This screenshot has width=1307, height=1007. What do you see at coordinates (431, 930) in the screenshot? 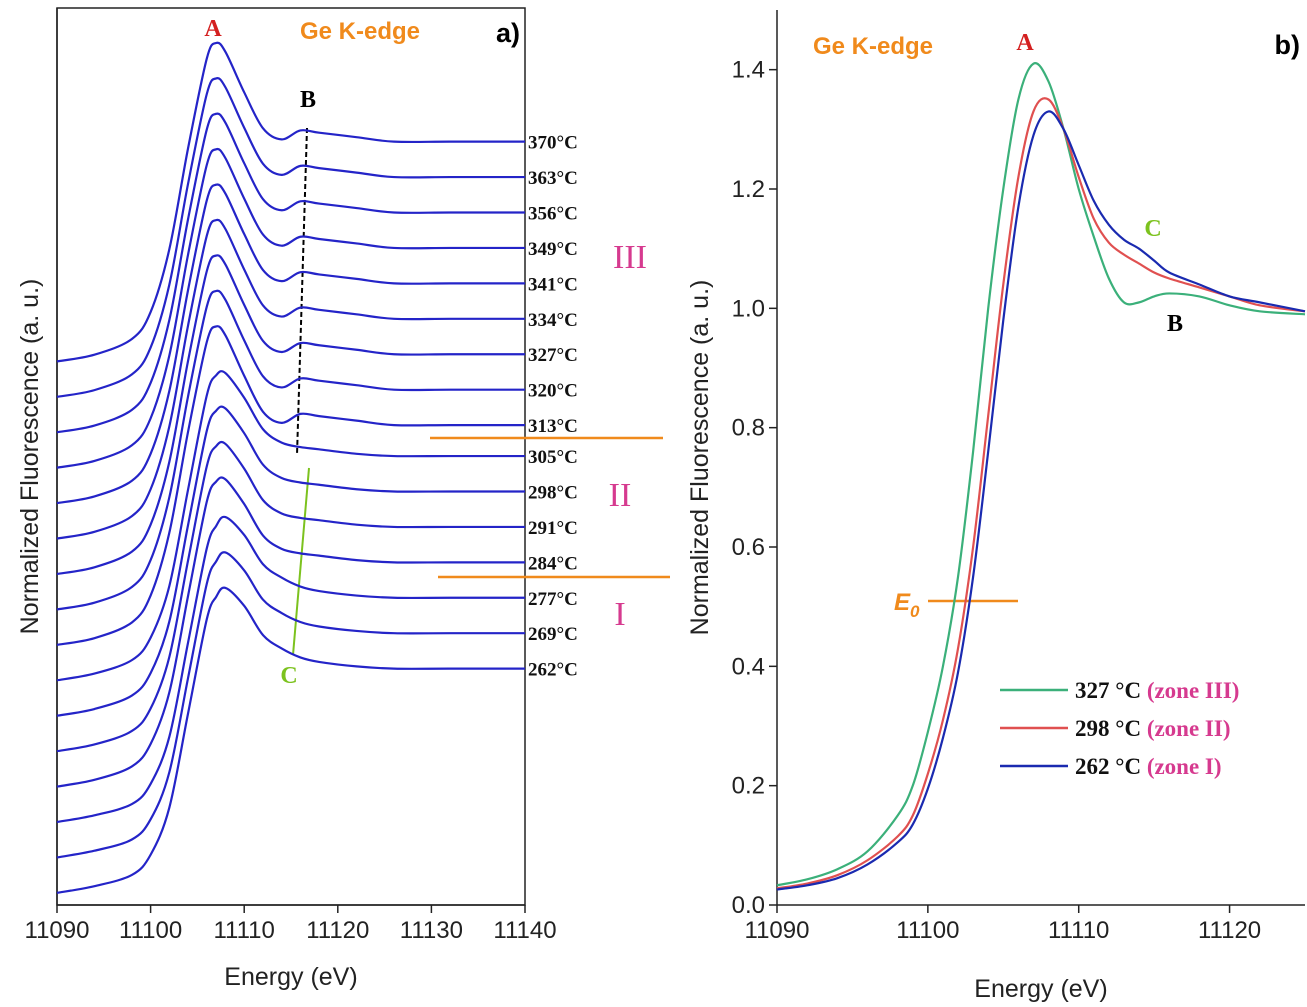
I see `x-tick-label: 11130` at bounding box center [431, 930].